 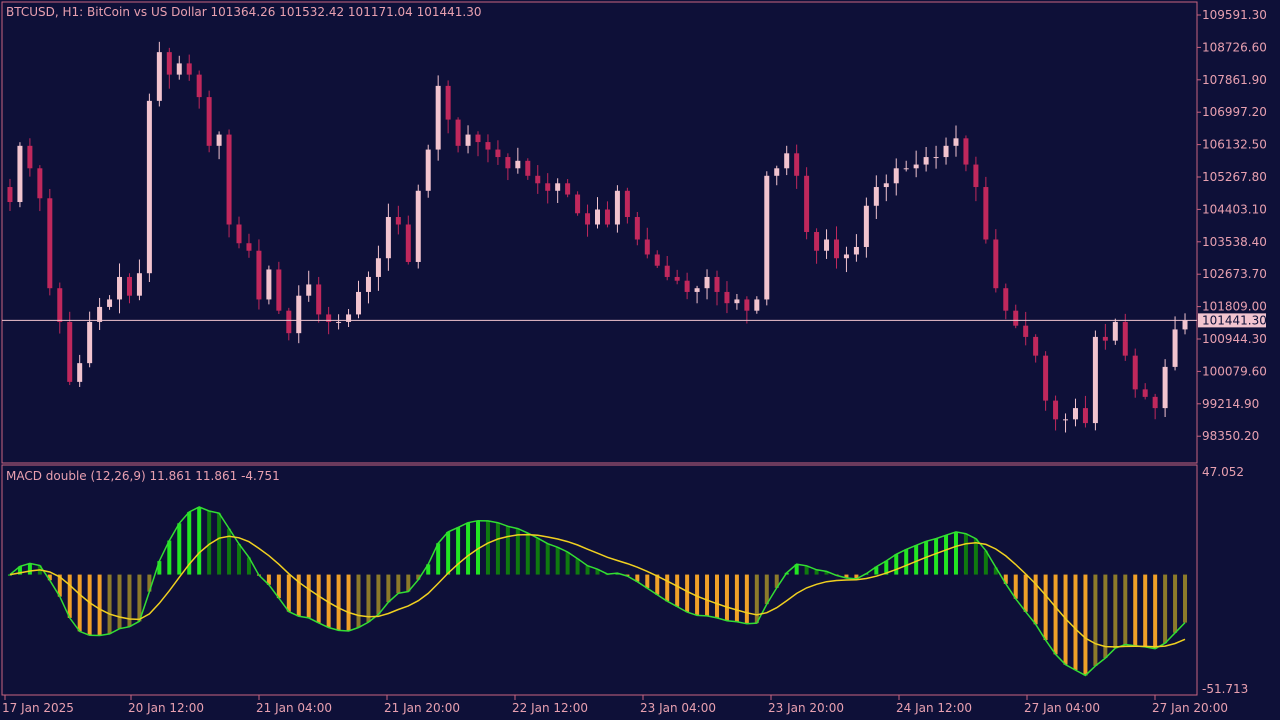 I want to click on macd-min-tick: -51.713, so click(x=1225, y=689).